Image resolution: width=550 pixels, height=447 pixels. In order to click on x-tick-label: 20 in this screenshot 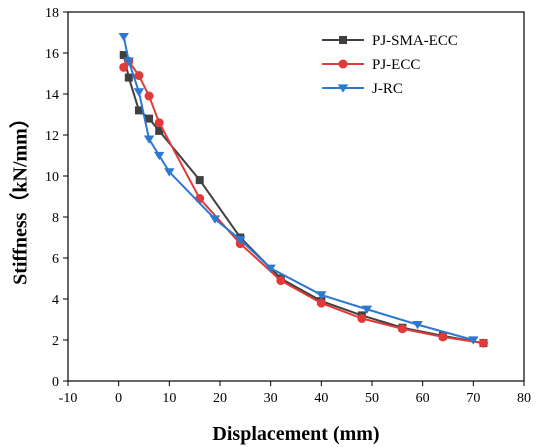, I will do `click(220, 398)`.